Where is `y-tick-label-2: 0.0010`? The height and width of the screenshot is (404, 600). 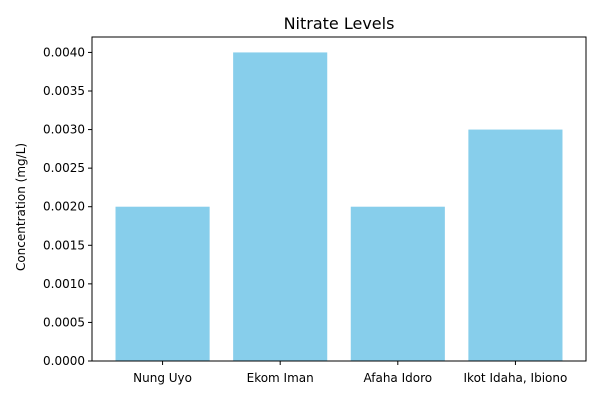 y-tick-label-2: 0.0010 is located at coordinates (64, 284).